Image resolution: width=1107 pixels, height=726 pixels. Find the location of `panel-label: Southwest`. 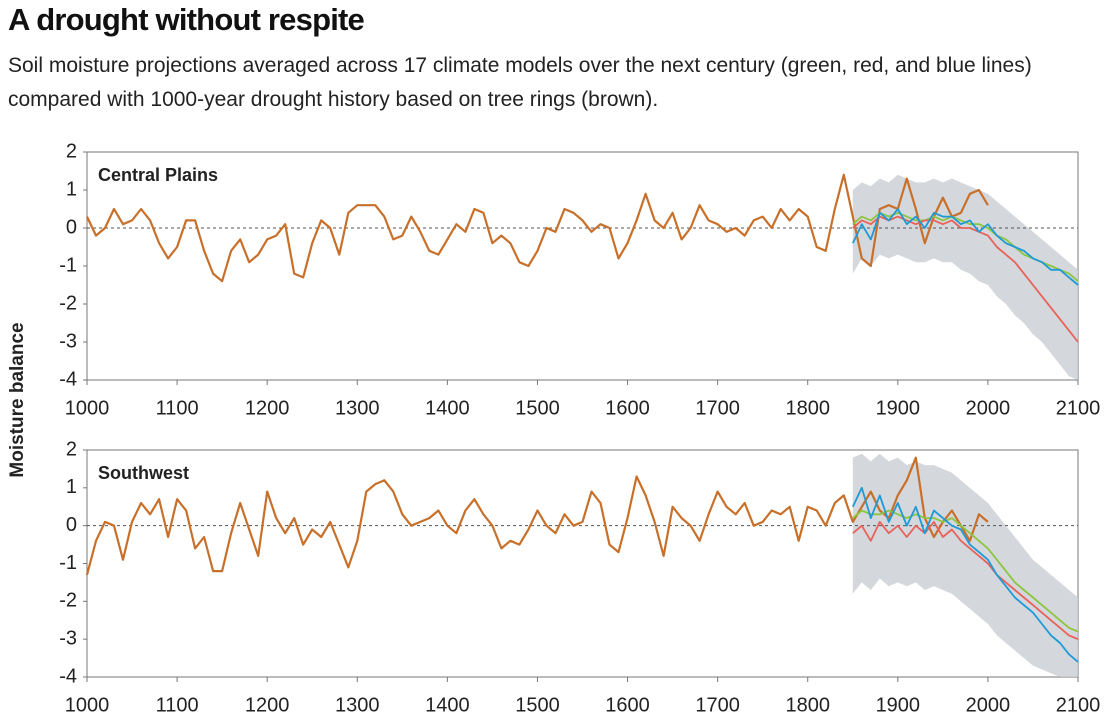

panel-label: Southwest is located at coordinates (143, 473).